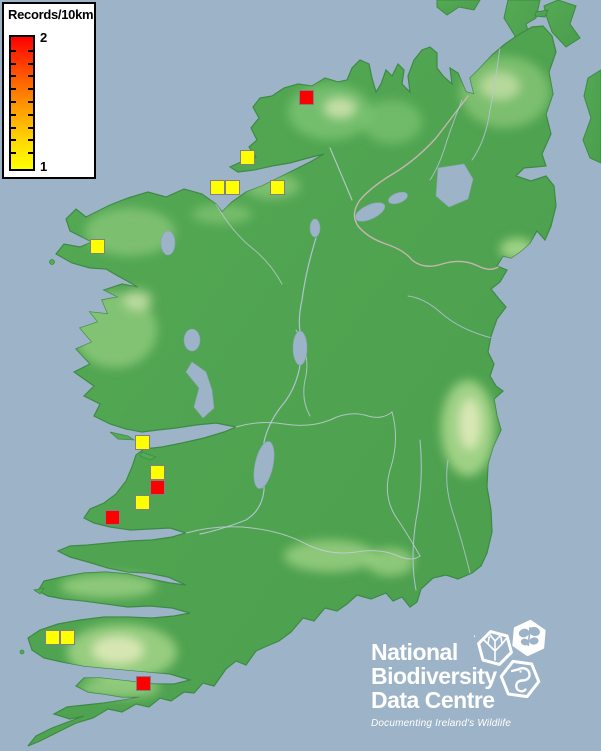 Image resolution: width=601 pixels, height=751 pixels. What do you see at coordinates (529, 638) in the screenshot?
I see `butterfly-icon` at bounding box center [529, 638].